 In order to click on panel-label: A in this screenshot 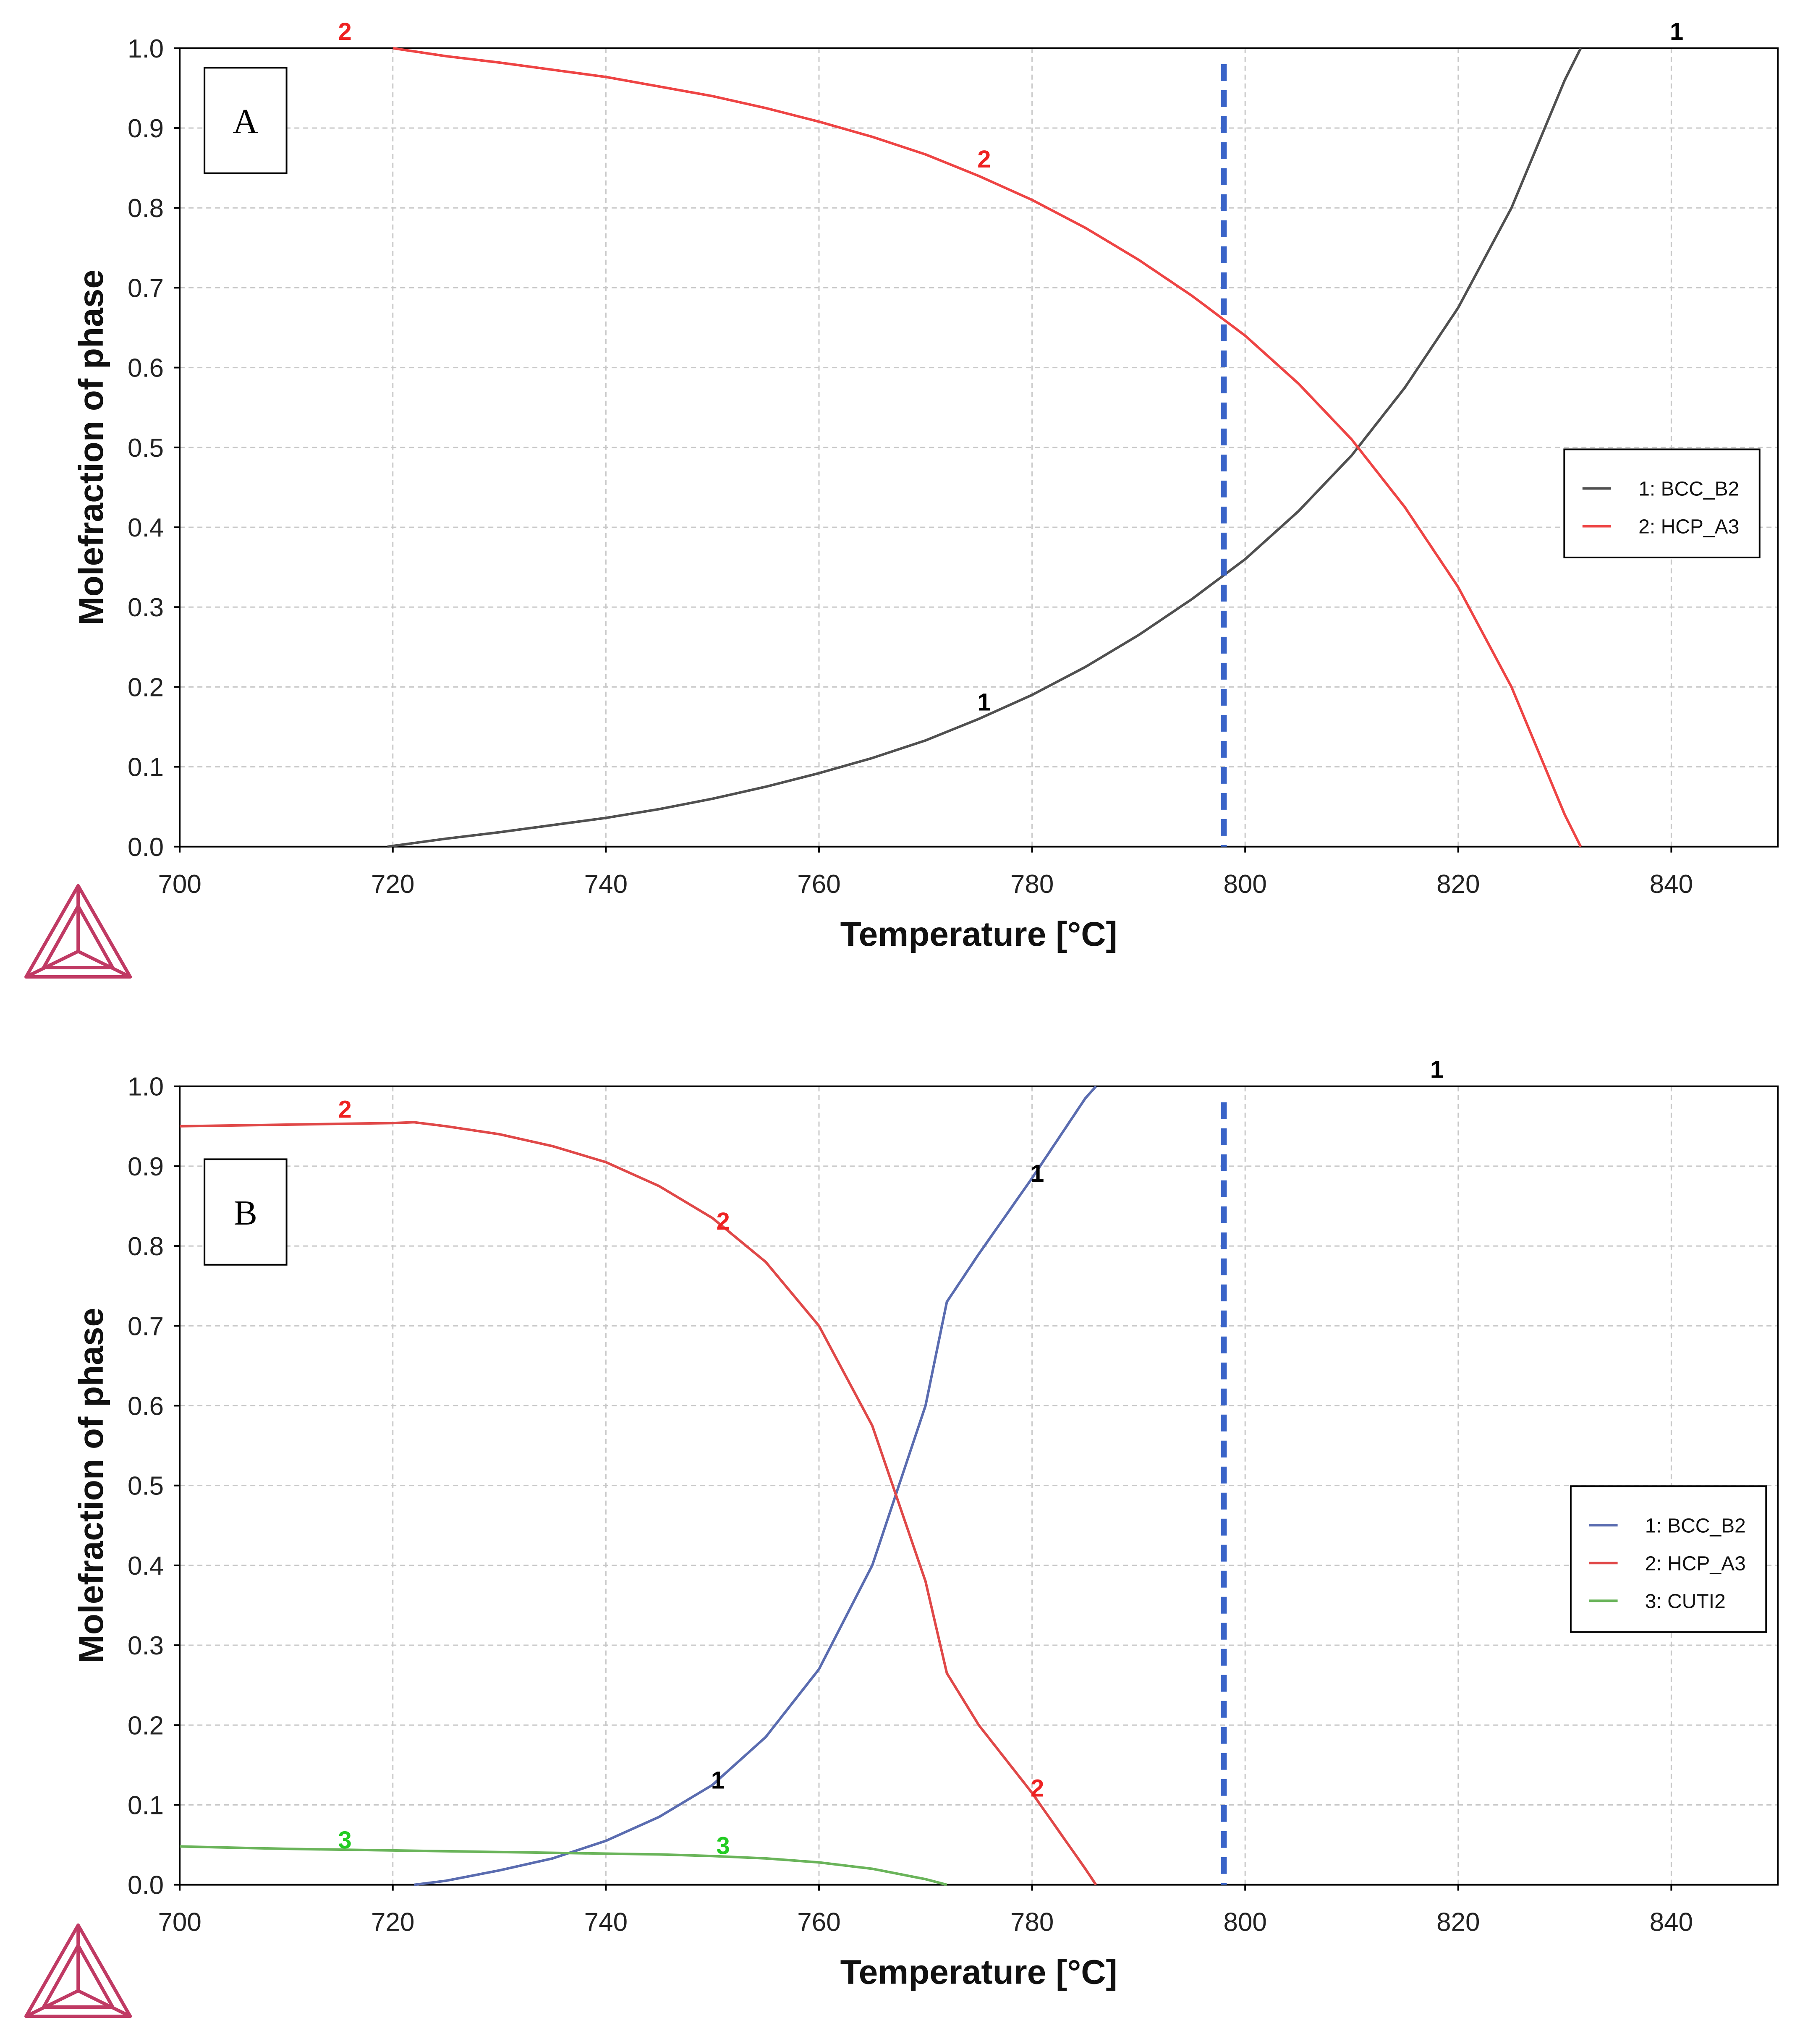, I will do `click(246, 121)`.